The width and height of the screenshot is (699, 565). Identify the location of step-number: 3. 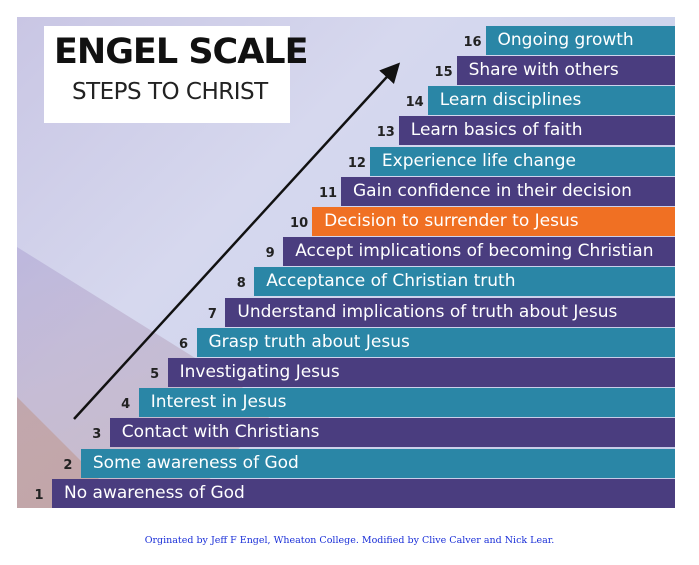
(97, 435).